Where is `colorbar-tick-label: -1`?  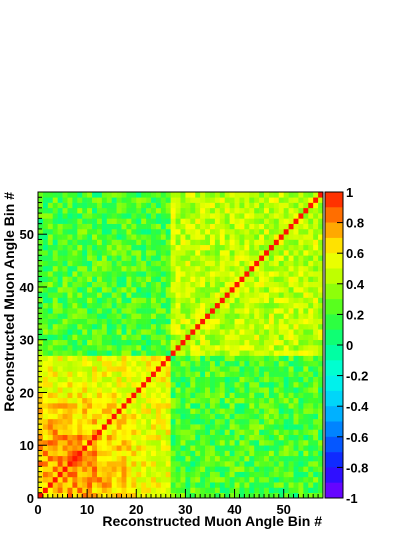 colorbar-tick-label: -1 is located at coordinates (352, 498).